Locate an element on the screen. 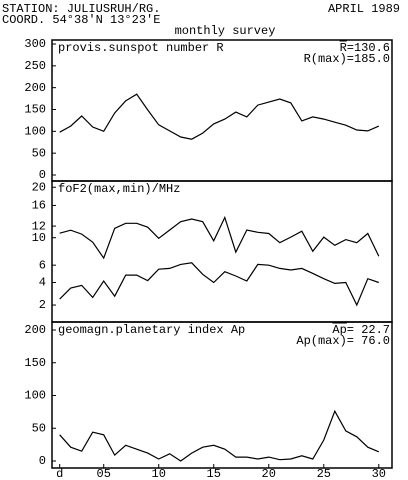  date: APRIL 1989 is located at coordinates (364, 9).